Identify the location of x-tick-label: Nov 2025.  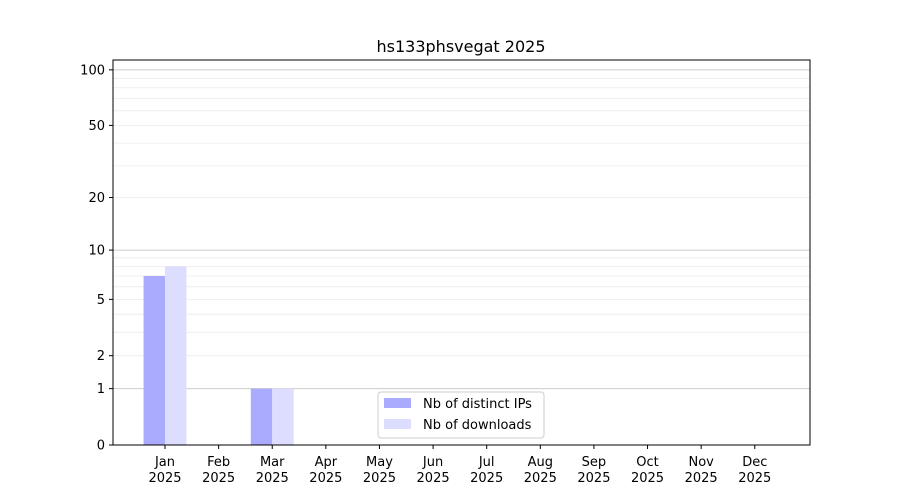
(701, 470).